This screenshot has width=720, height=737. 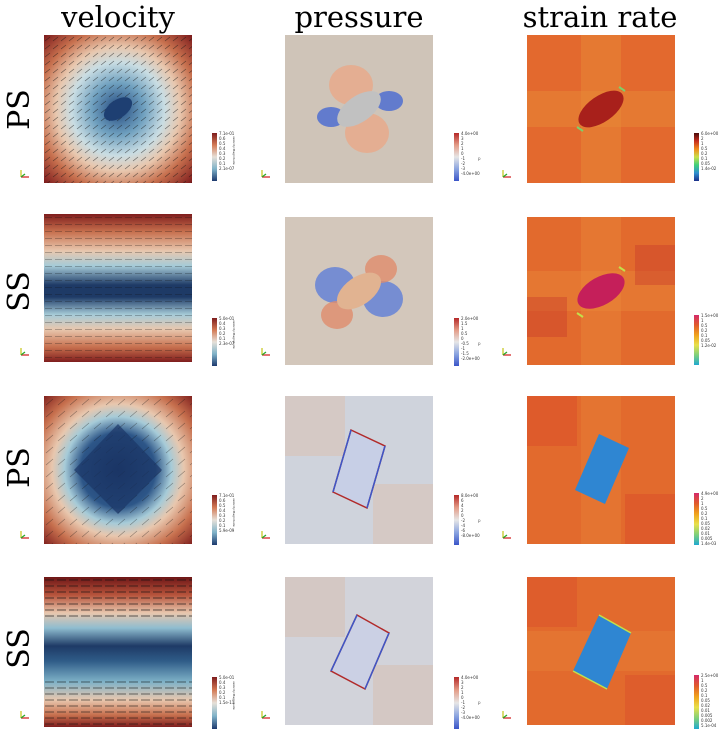 I want to click on strain-rate-colorbar-labels-row1: 6.0e+00 2 1 0.5 0.2 0.1 0.05 1.4e-02, so click(x=710, y=151).